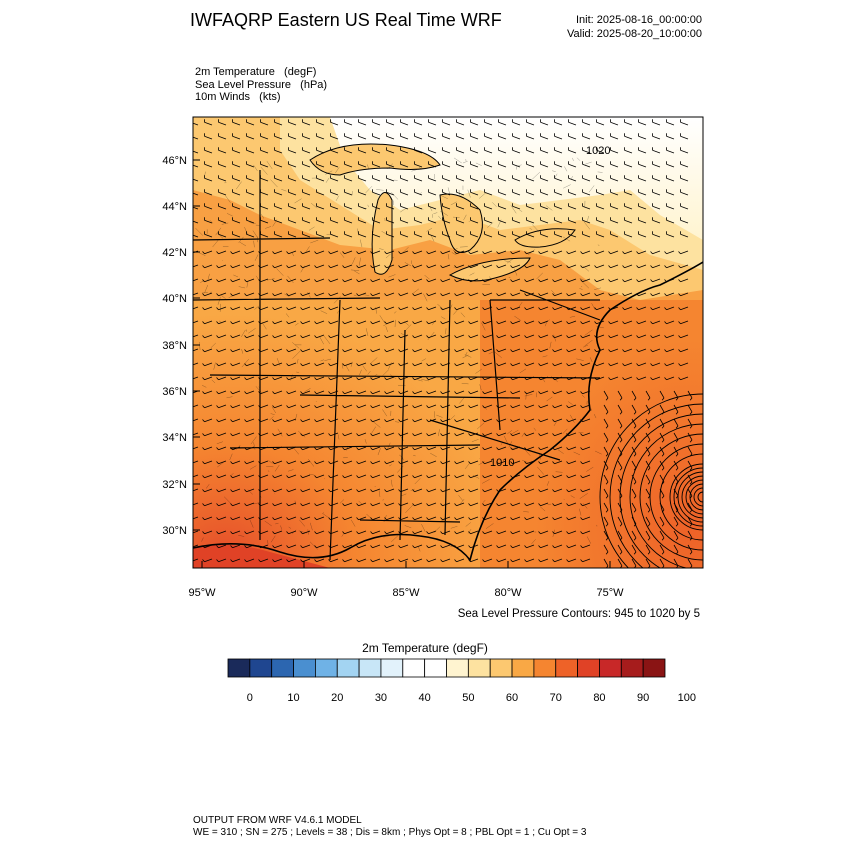 The width and height of the screenshot is (850, 850). Describe the element at coordinates (656, 485) in the screenshot. I see `pressure-ring` at that location.